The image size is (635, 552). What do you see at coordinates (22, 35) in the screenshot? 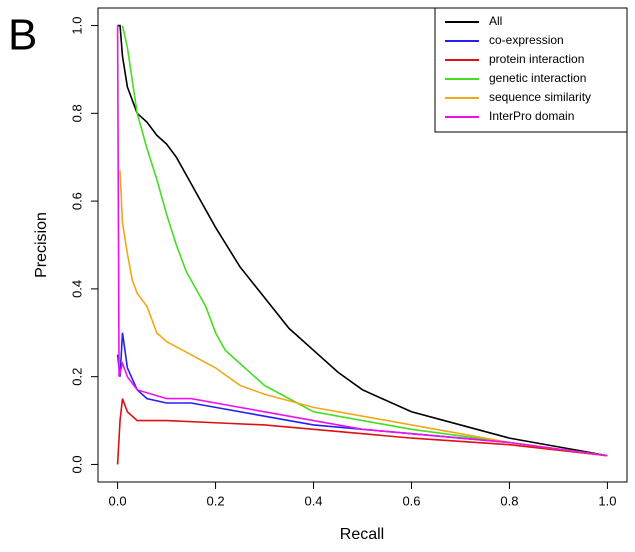
I see `panel-label: B` at bounding box center [22, 35].